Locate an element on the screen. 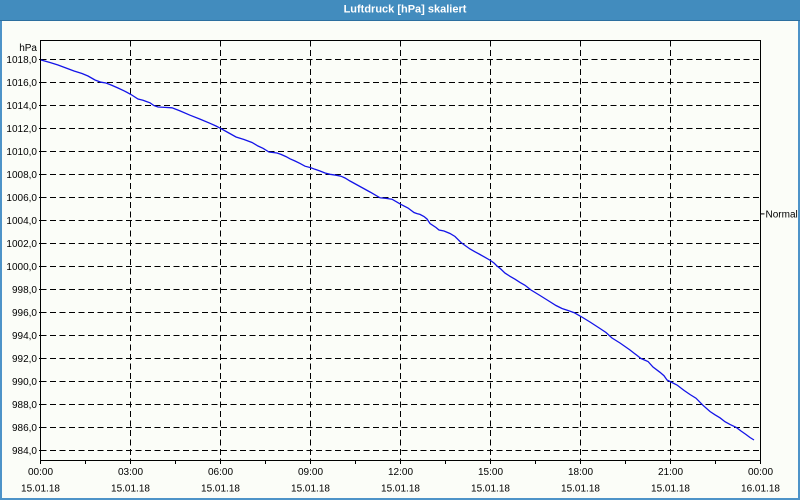 The width and height of the screenshot is (800, 500). svg-text: 1010,0 is located at coordinates (21, 152).